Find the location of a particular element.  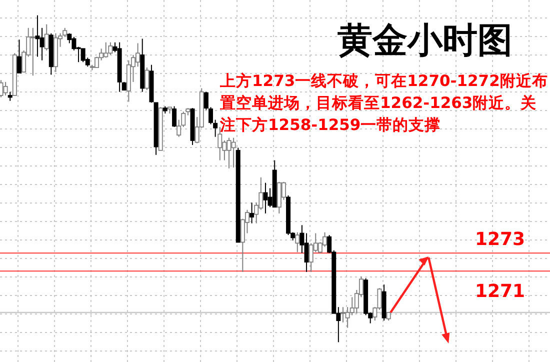

annotation: 上方1273一线不破，可在1270-1272附近布置空单进场，目标看至1262-1263附近。关注下方1258-1259一带的支撑 is located at coordinates (384, 103).